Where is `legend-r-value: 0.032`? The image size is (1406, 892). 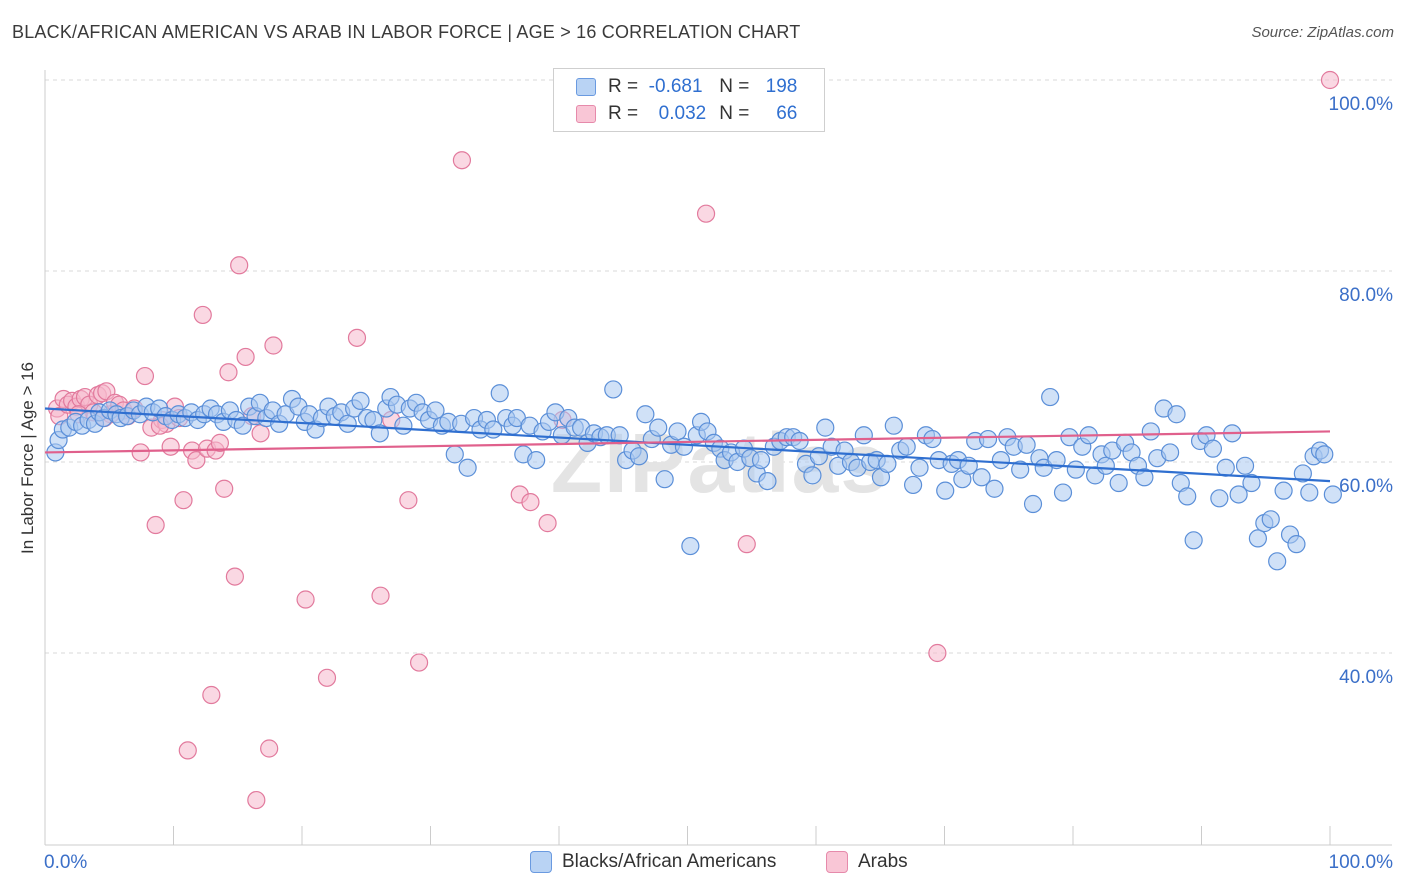
legend-r-value: 0.032 is located at coordinates (682, 113).